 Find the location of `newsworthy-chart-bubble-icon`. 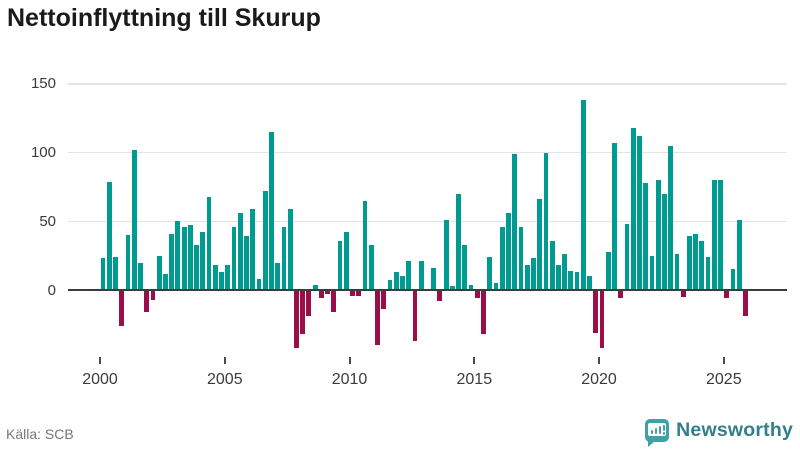

newsworthy-chart-bubble-icon is located at coordinates (657, 432).